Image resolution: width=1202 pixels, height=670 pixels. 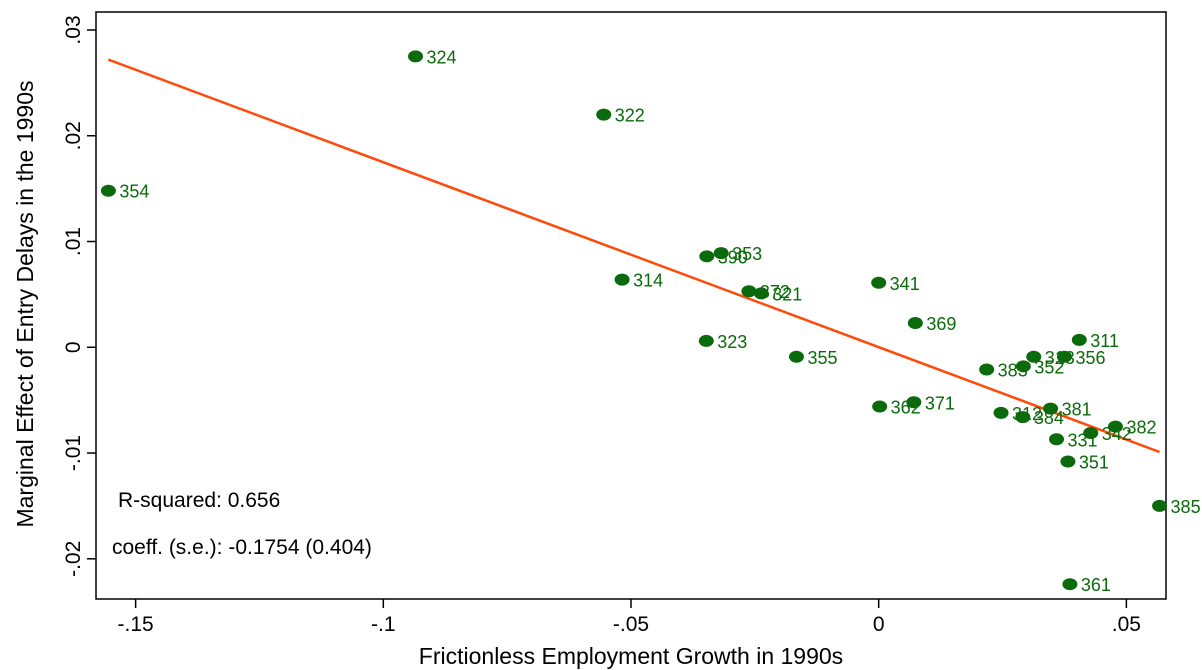 What do you see at coordinates (1104, 341) in the screenshot?
I see `data-label: 311` at bounding box center [1104, 341].